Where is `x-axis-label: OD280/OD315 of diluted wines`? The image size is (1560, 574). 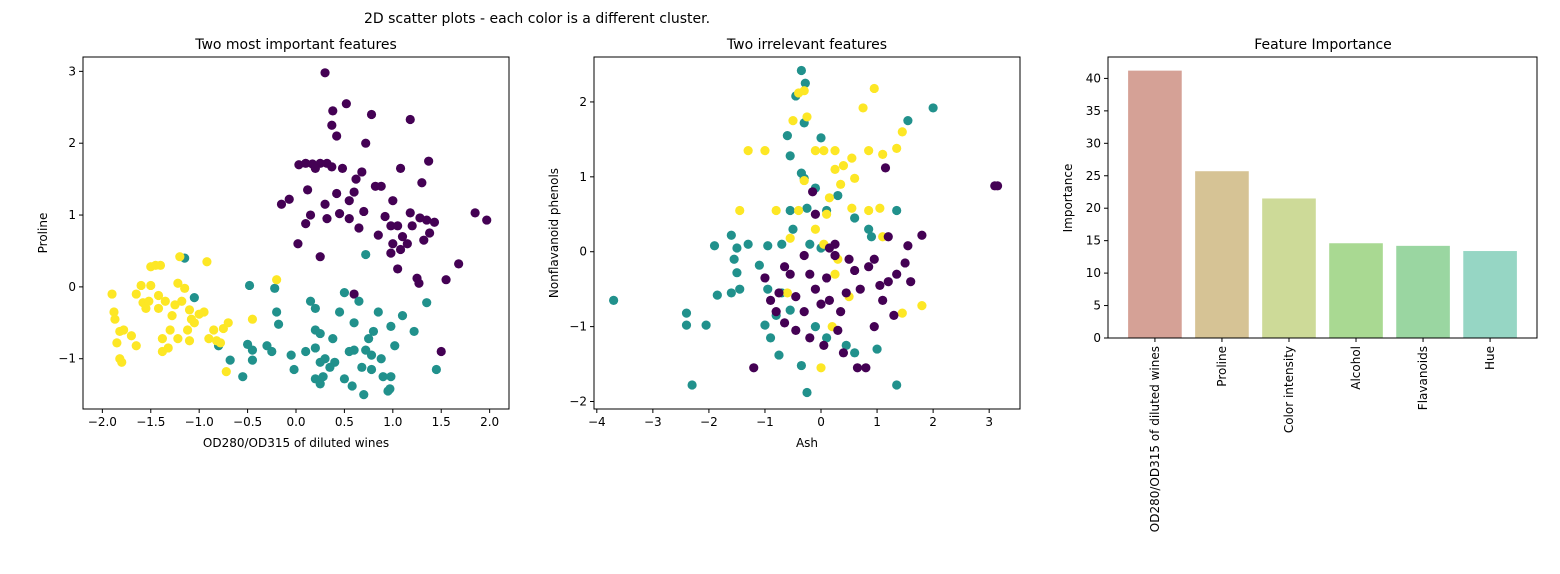 x-axis-label: OD280/OD315 of diluted wines is located at coordinates (296, 443).